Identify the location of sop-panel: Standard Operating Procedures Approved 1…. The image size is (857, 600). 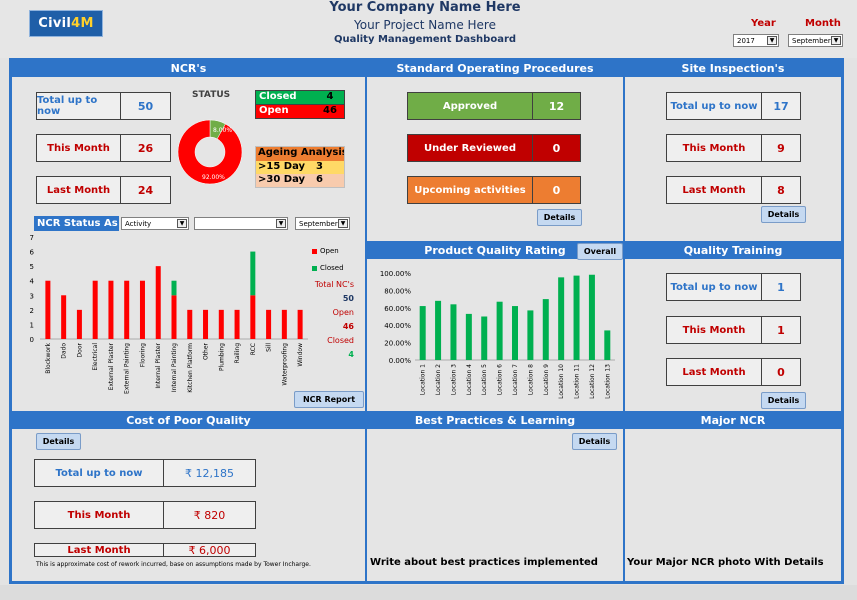
(495, 151).